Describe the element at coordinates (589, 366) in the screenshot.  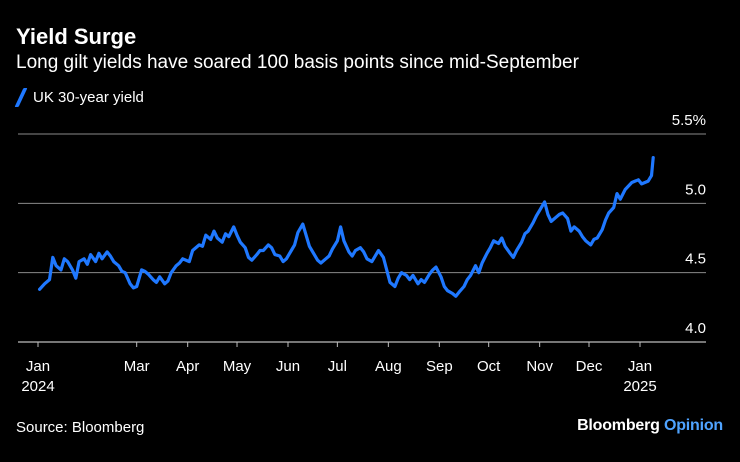
I see `x-tick-label: Dec` at that location.